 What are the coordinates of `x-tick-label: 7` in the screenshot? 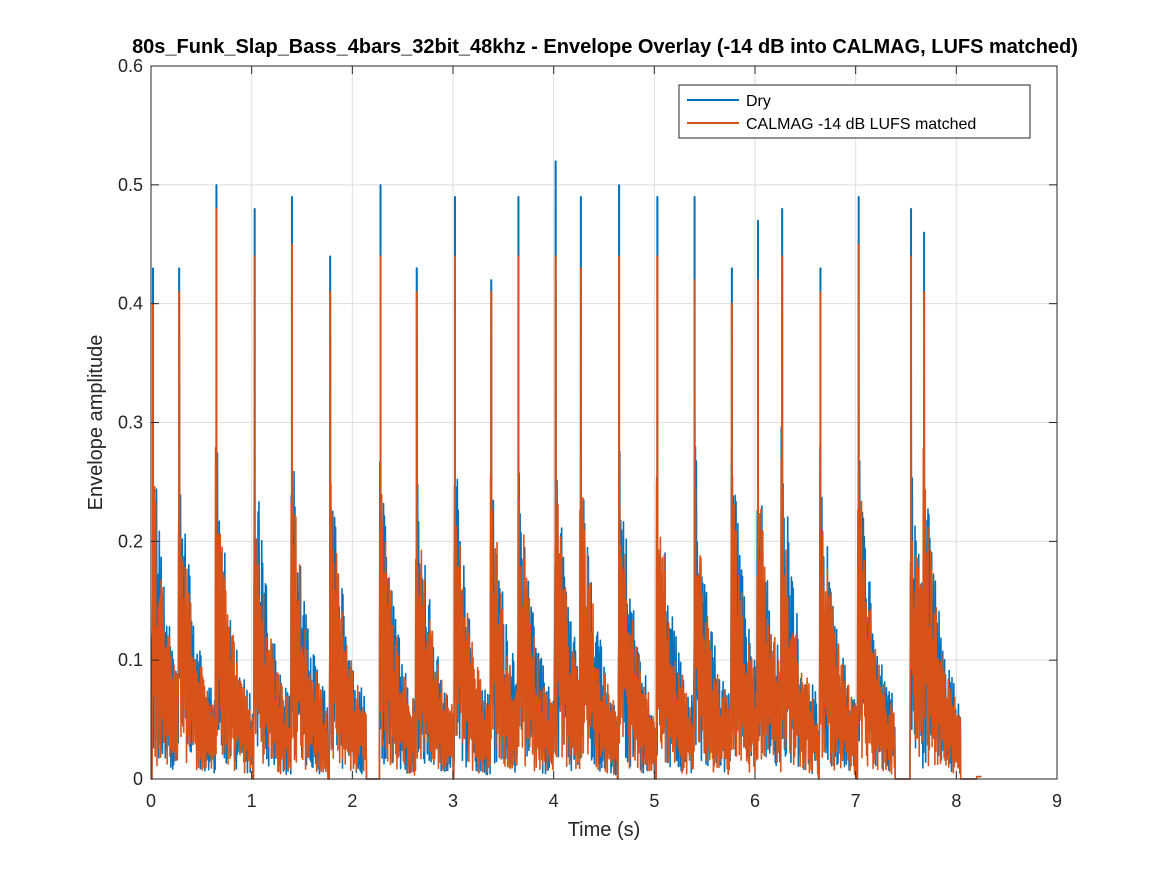 It's located at (856, 801).